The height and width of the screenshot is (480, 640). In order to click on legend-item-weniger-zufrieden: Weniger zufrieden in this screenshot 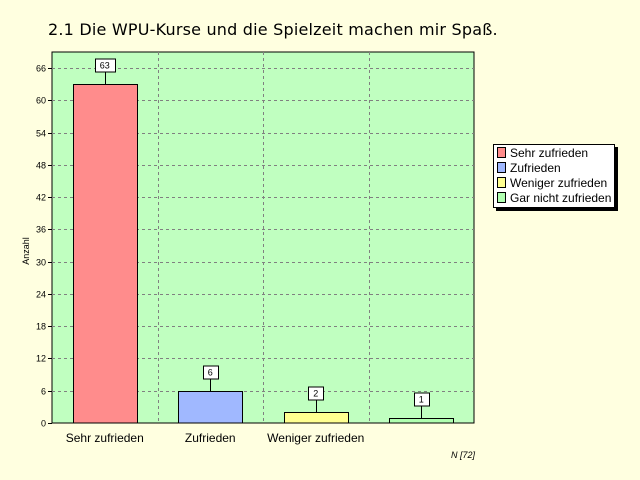, I will do `click(552, 183)`.